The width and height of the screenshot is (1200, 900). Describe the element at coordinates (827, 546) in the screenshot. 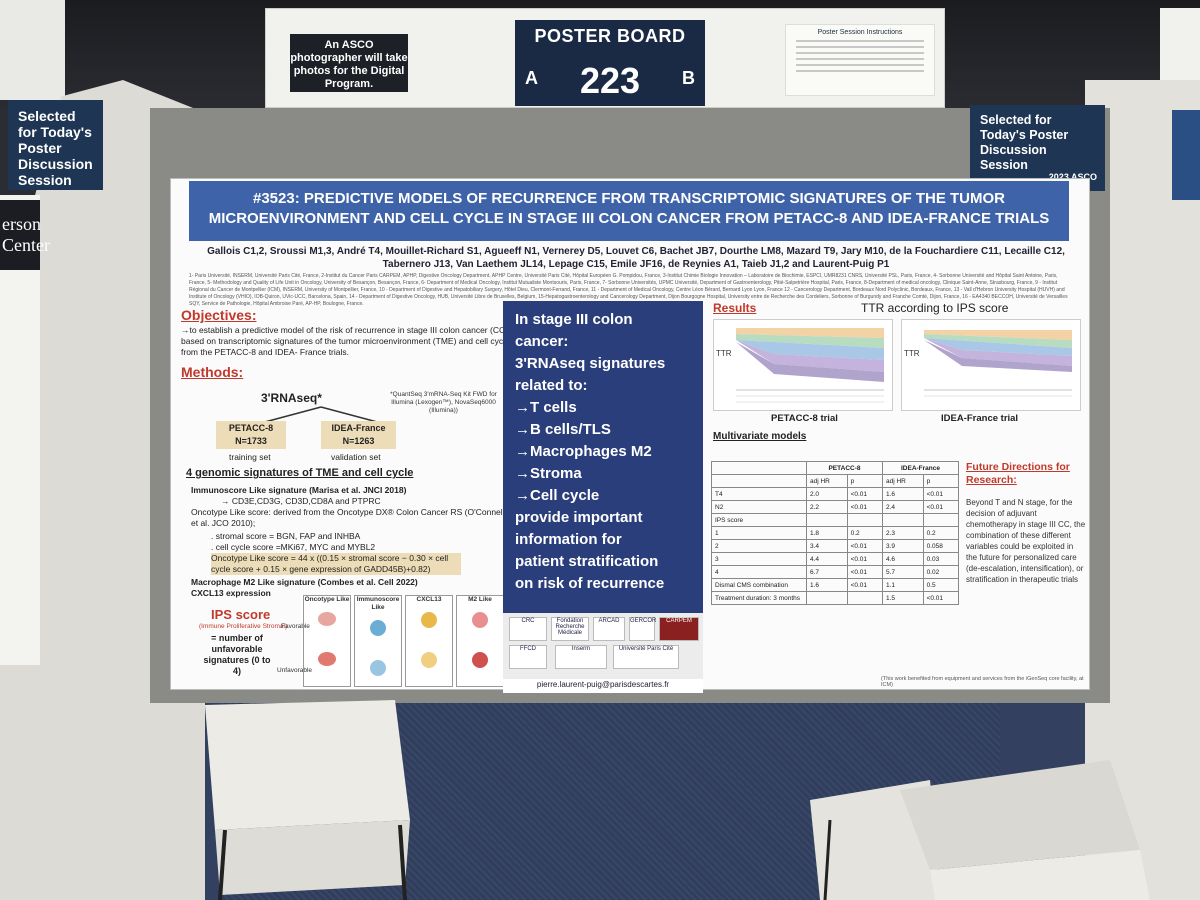

I see `table-cell: 3.4` at that location.